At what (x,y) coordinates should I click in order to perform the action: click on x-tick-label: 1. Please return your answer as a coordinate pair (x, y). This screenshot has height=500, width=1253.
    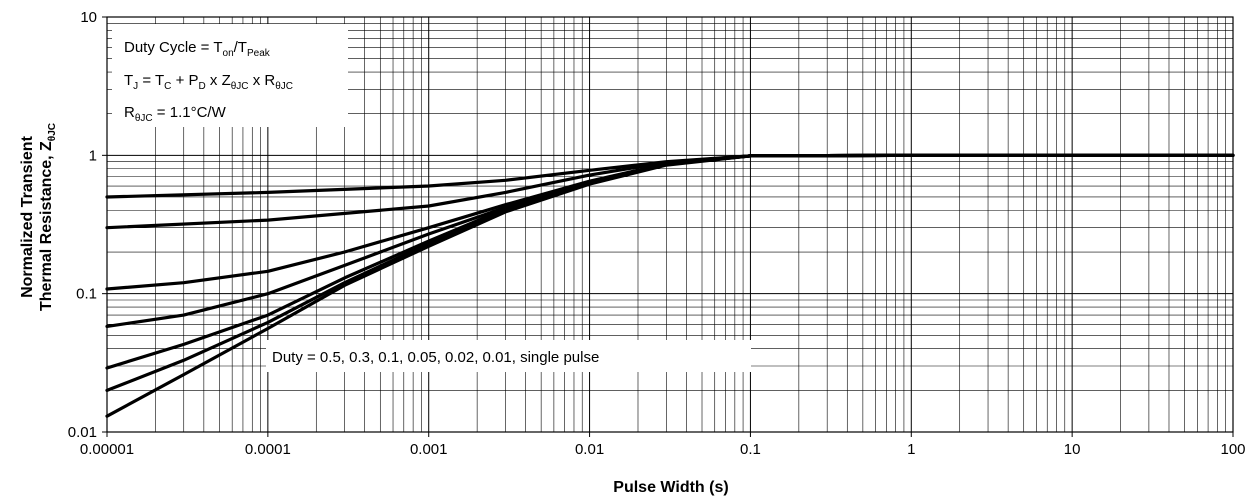
    Looking at the image, I should click on (911, 449).